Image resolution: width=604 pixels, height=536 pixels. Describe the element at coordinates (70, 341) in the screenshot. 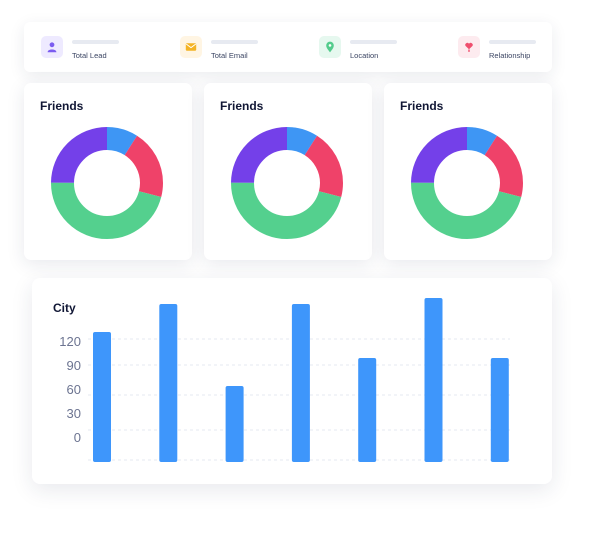

I see `y-tick-label: 120` at that location.